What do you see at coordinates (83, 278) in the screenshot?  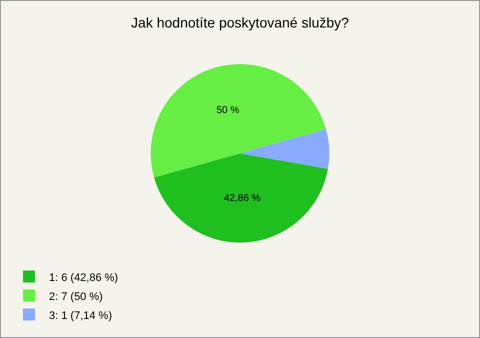 I see `legend-label: 1: 6 (42,86 %)` at bounding box center [83, 278].